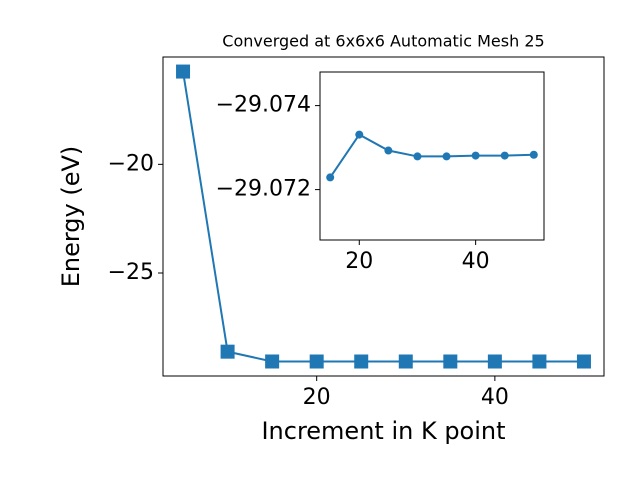 Image resolution: width=640 pixels, height=480 pixels. Describe the element at coordinates (131, 272) in the screenshot. I see `y-tick-label: −25` at that location.